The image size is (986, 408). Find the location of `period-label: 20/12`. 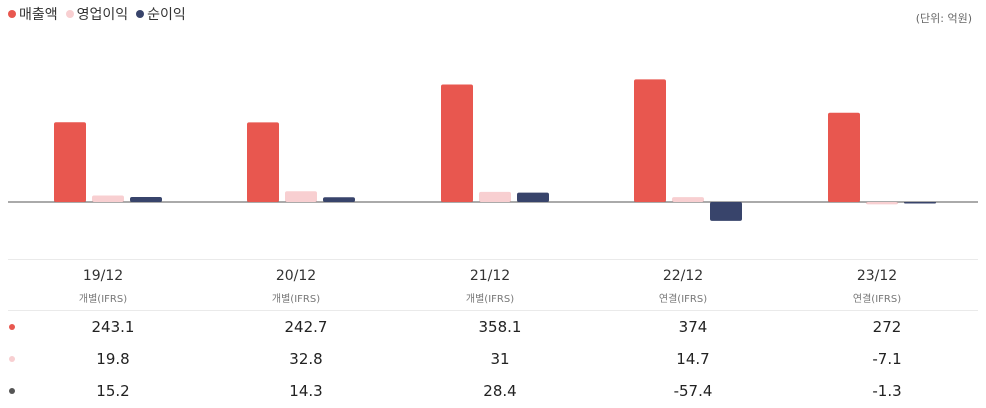

period-label: 20/12 is located at coordinates (296, 276).